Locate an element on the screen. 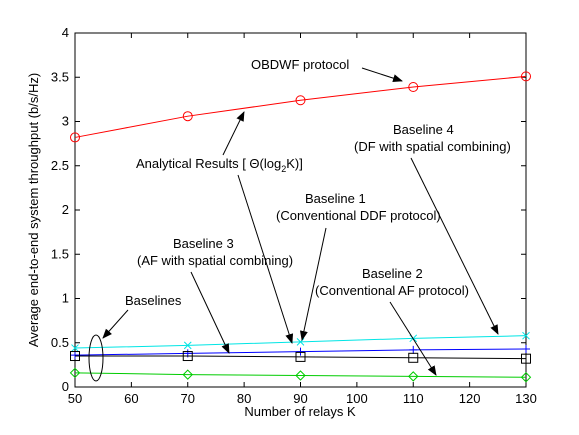 This screenshot has height=435, width=579. annotation-baselines: Baselines is located at coordinates (153, 300).